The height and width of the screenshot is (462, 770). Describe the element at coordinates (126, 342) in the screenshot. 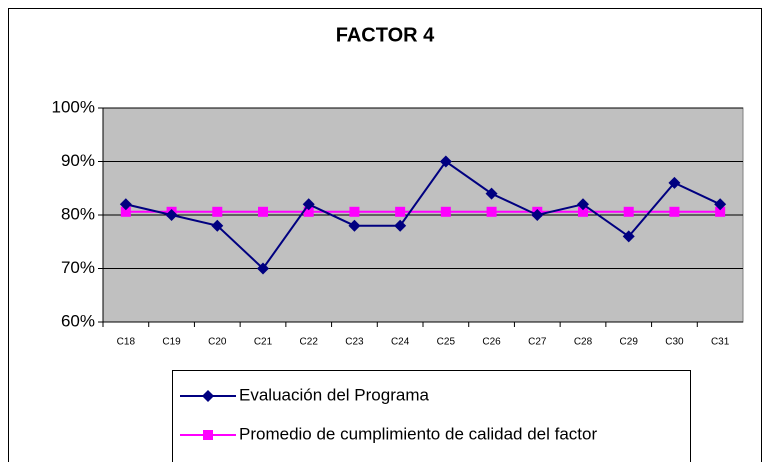

I see `x-tick-label: C18` at that location.